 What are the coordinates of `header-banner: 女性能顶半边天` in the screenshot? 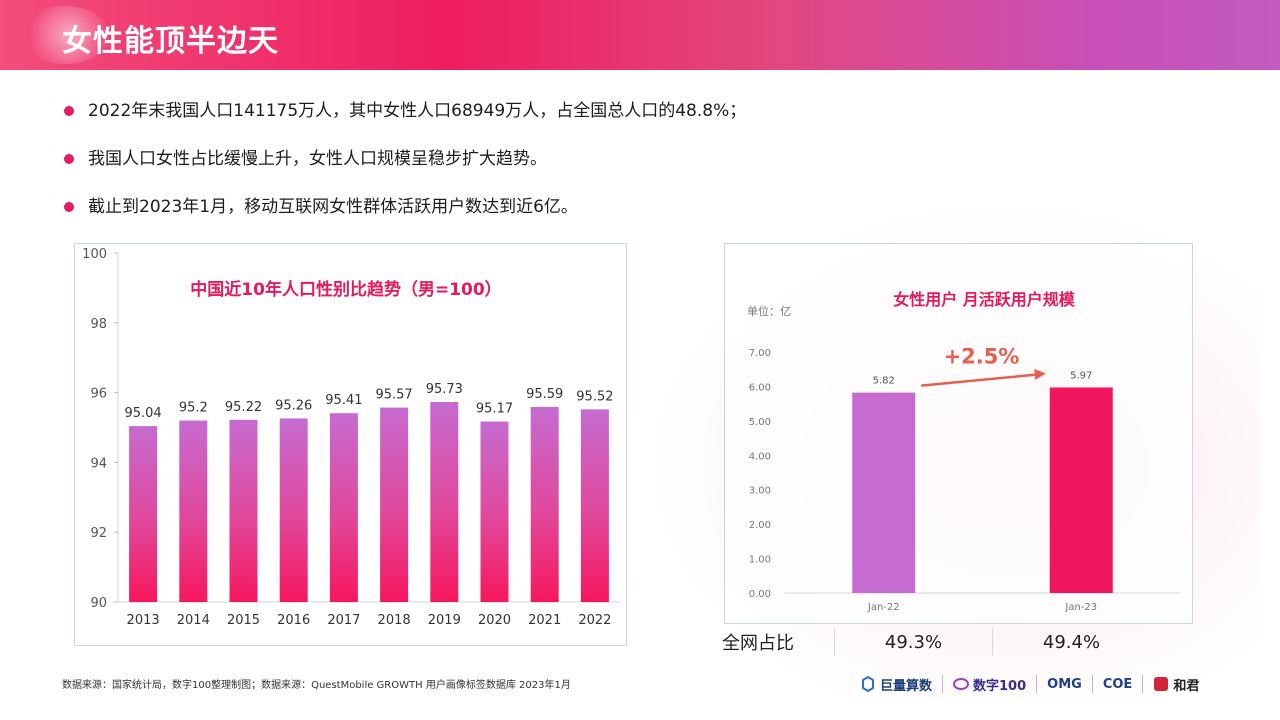 It's located at (640, 35).